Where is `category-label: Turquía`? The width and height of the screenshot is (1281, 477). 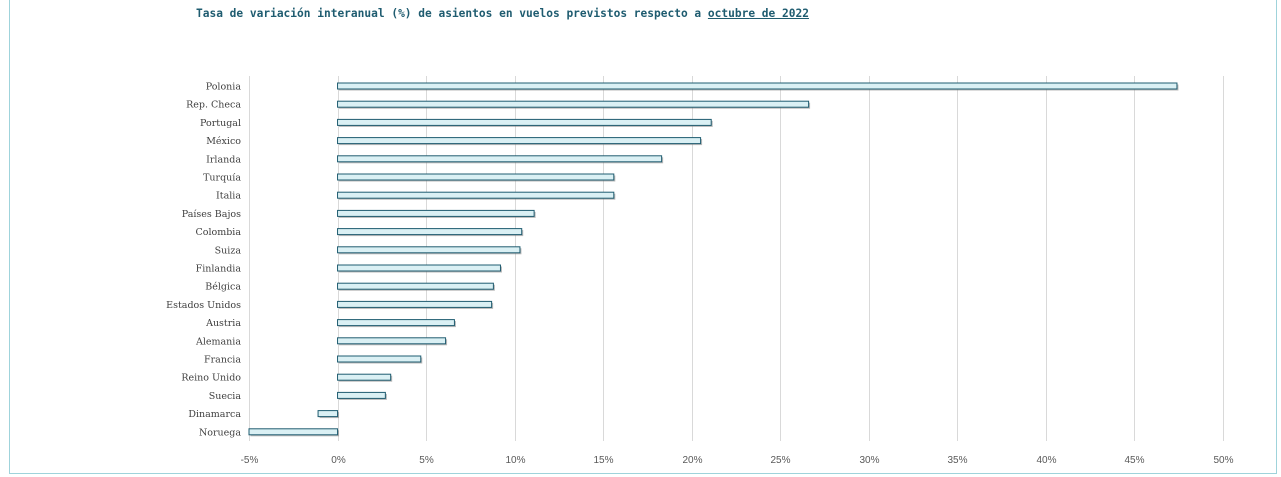 category-label: Turquía is located at coordinates (222, 178).